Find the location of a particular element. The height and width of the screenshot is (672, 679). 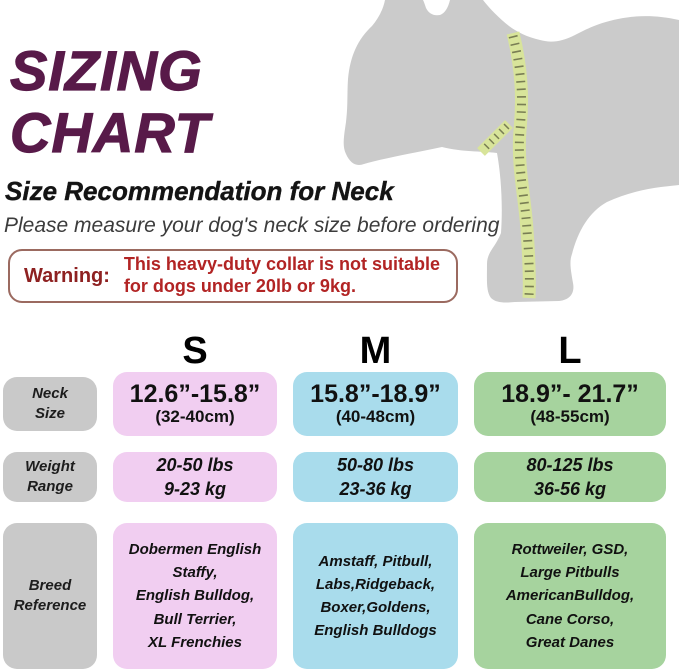

row-label-neck-size: Neck Size is located at coordinates (50, 404).